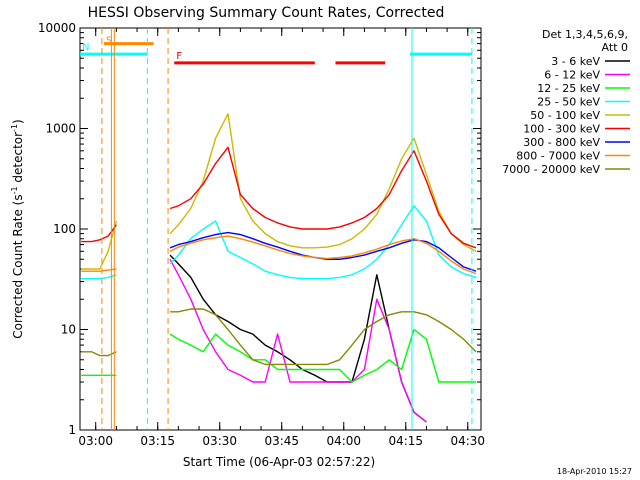  Describe the element at coordinates (60, 129) in the screenshot. I see `y-tick-label: 1000` at that location.